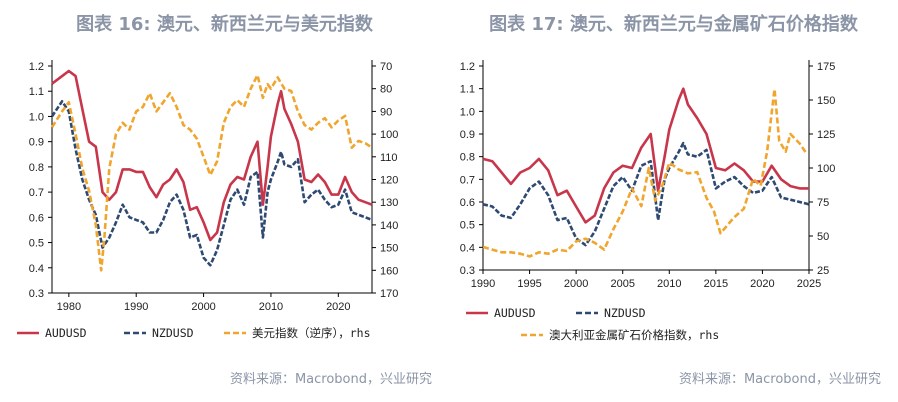  What do you see at coordinates (389, 203) in the screenshot?
I see `right-tick-label: 130` at bounding box center [389, 203].